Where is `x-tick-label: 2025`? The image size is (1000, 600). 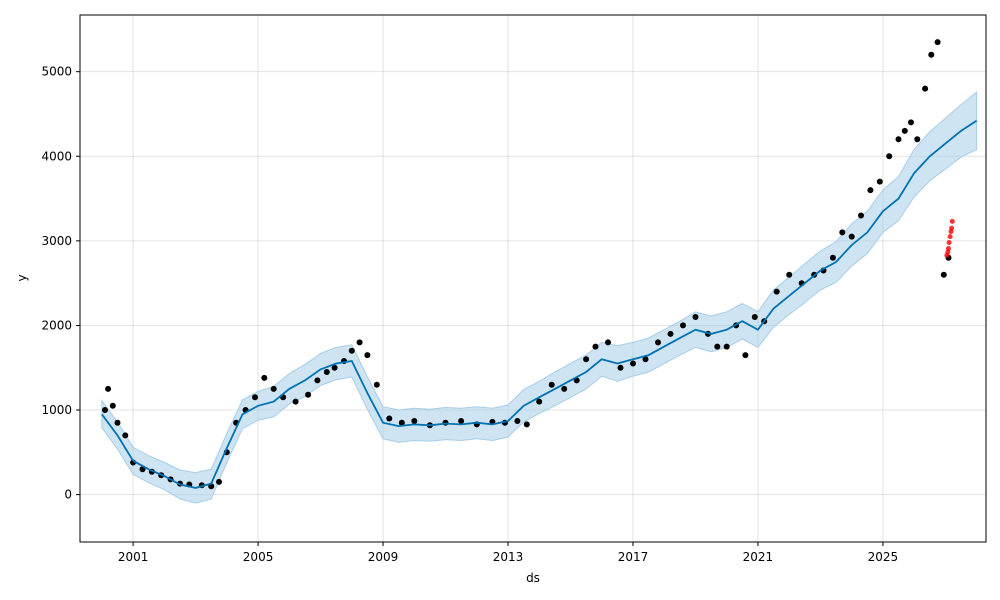 x-tick-label: 2025 is located at coordinates (883, 557).